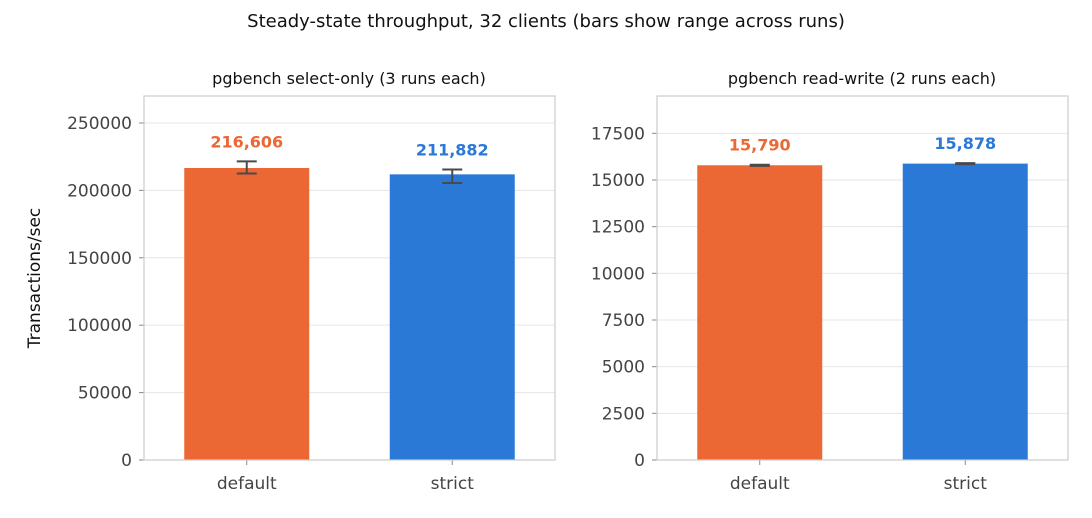 The height and width of the screenshot is (518, 1092). What do you see at coordinates (99, 124) in the screenshot?
I see `y-tick-label: 250000` at bounding box center [99, 124].